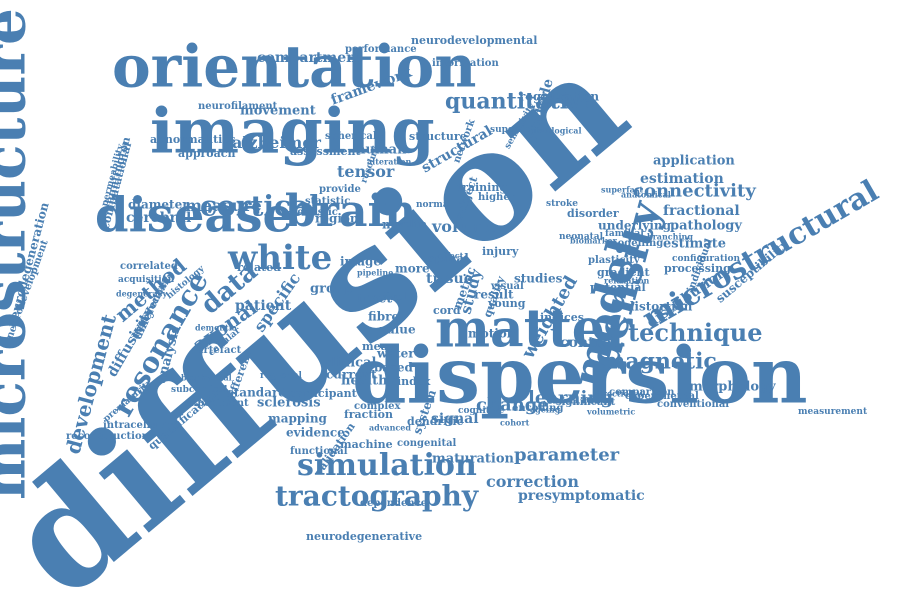 The image size is (900, 598). Describe the element at coordinates (297, 418) in the screenshot. I see `cloud-word-mapping: mapping` at that location.